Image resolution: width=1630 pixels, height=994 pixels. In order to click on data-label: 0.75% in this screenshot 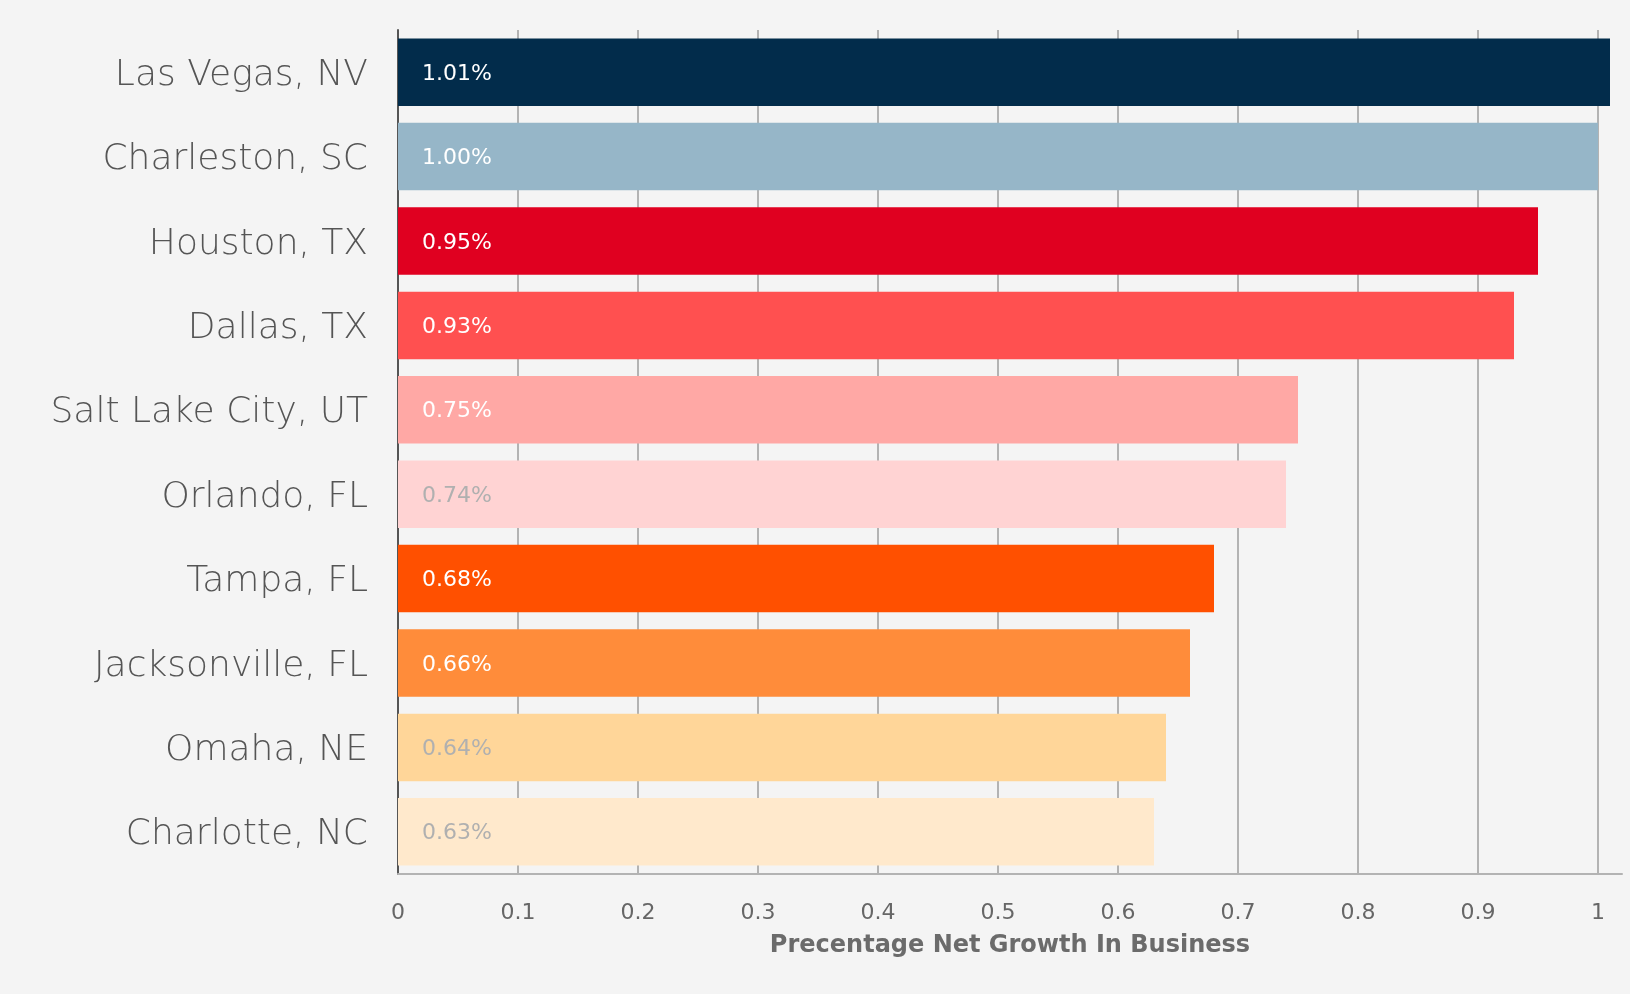, I will do `click(457, 410)`.